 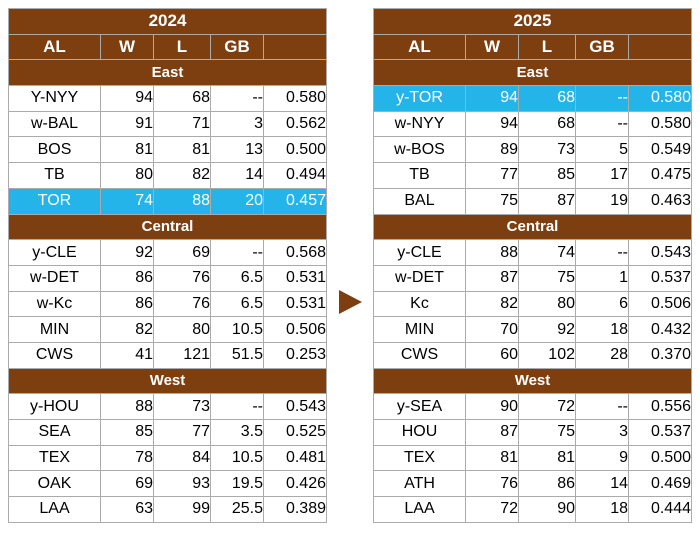 I want to click on w-cell: 76, so click(x=492, y=484).